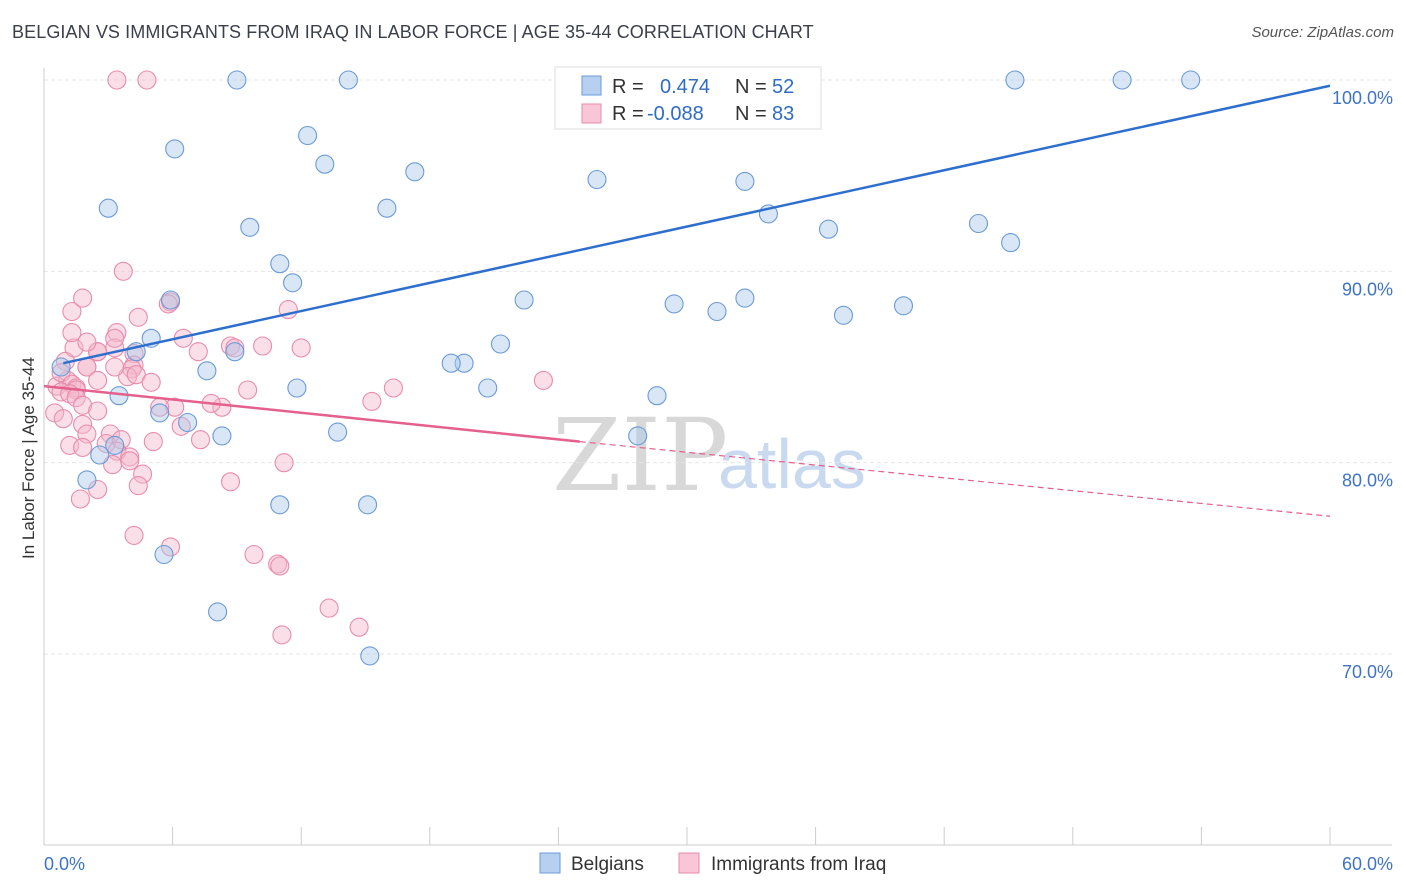 The width and height of the screenshot is (1406, 892). I want to click on source-credit: Source: ZipAtlas.com, so click(1322, 32).